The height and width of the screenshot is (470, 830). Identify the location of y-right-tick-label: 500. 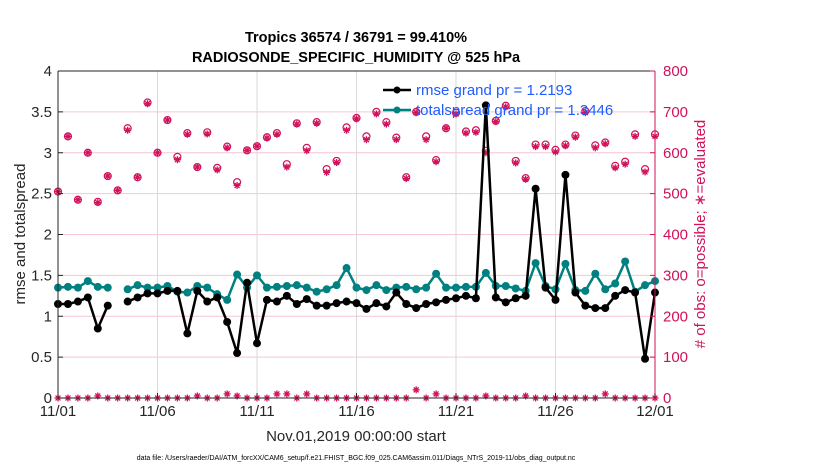
(675, 194).